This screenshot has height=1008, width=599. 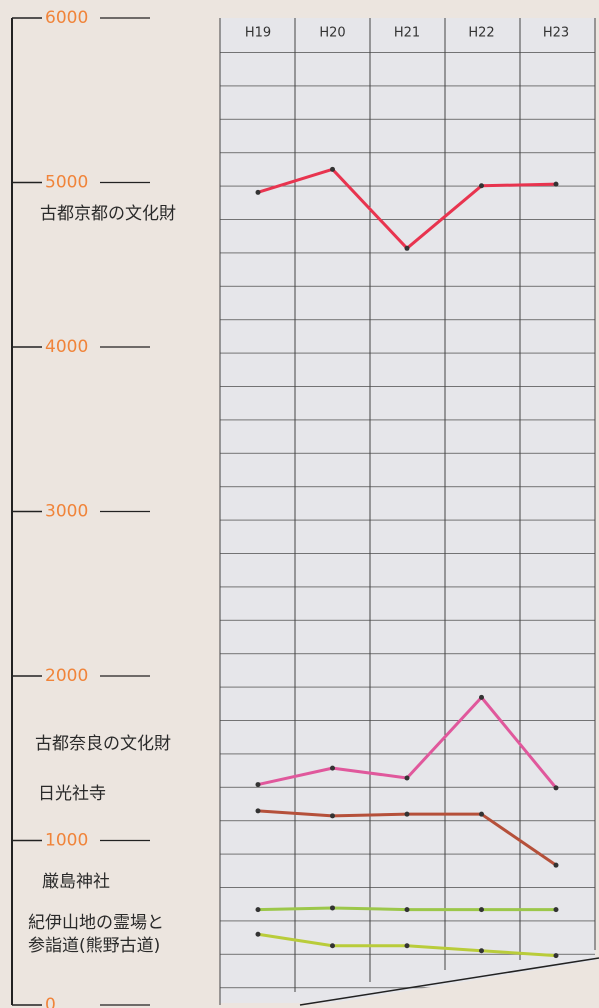 I want to click on y-tick-label: 4000, so click(x=66, y=347).